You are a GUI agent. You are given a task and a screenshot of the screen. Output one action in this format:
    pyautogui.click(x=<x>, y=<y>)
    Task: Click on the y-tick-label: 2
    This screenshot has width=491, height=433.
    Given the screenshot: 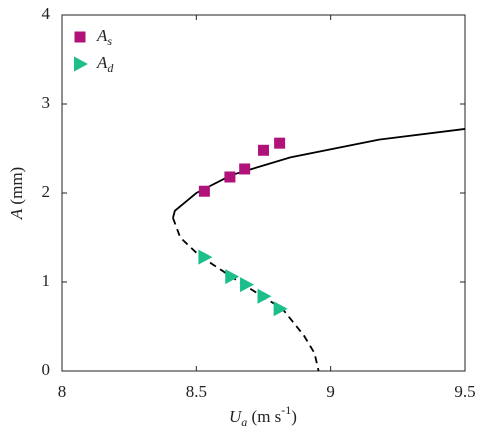 What is the action you would take?
    pyautogui.click(x=46, y=191)
    